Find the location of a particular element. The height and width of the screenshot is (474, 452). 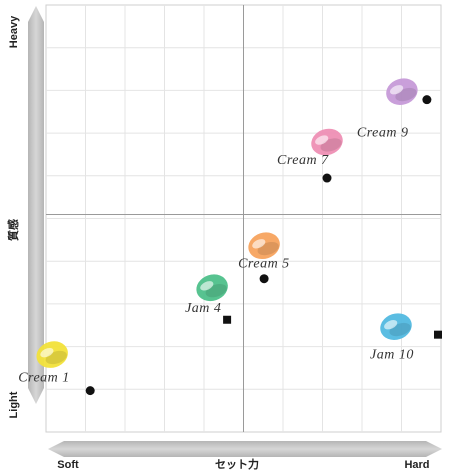

y-axis-max-label: Heavy is located at coordinates (14, 31).